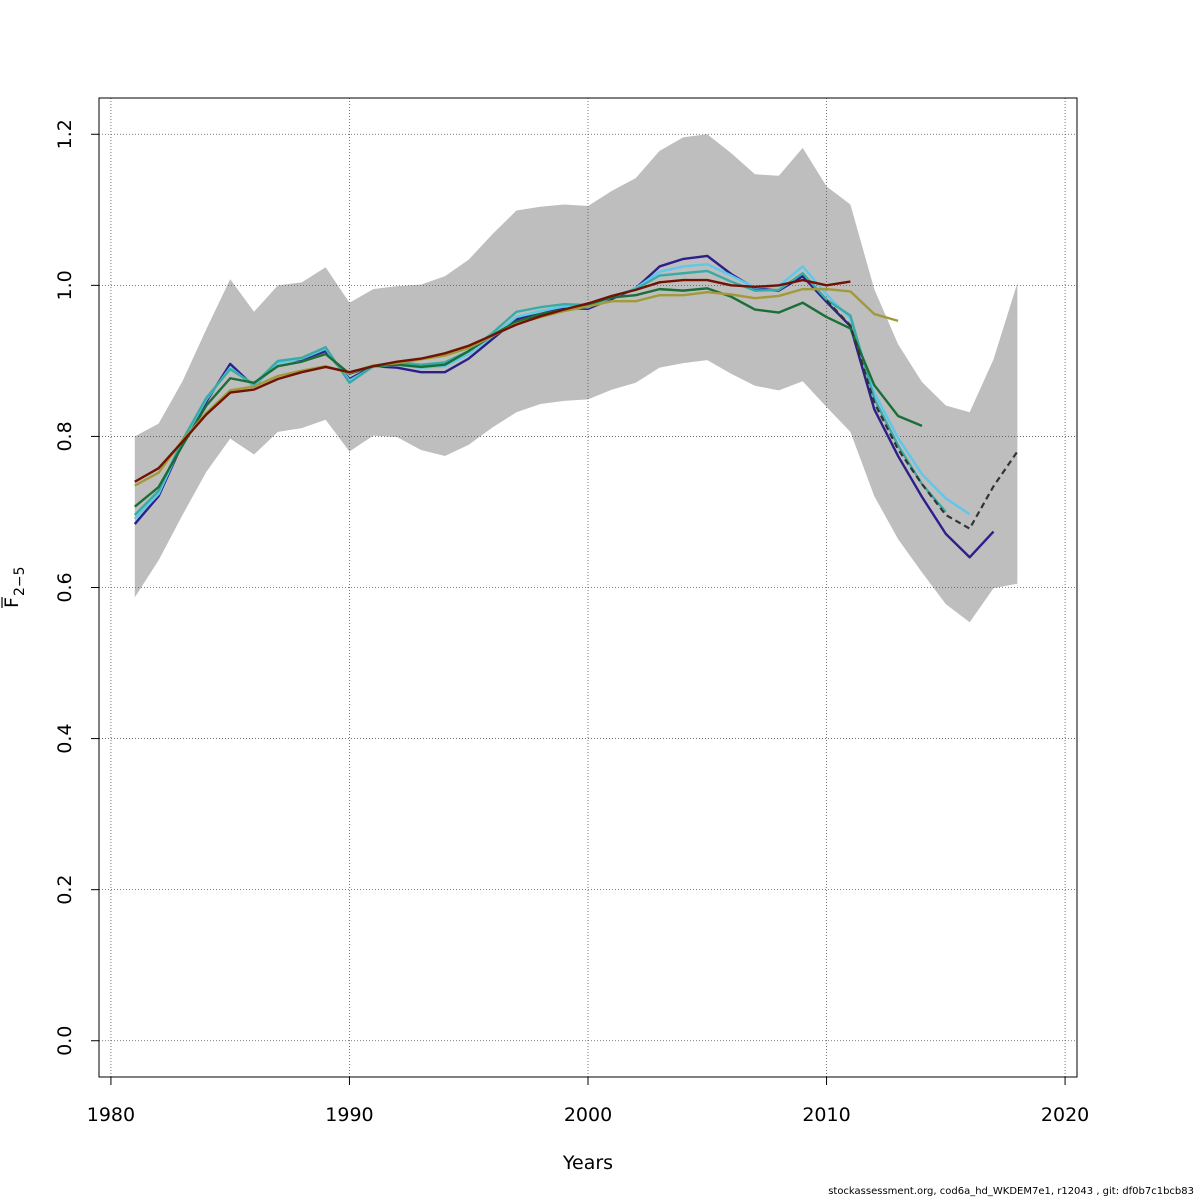  I want to click on x-tick-label-2020: 2020, so click(1065, 1115).